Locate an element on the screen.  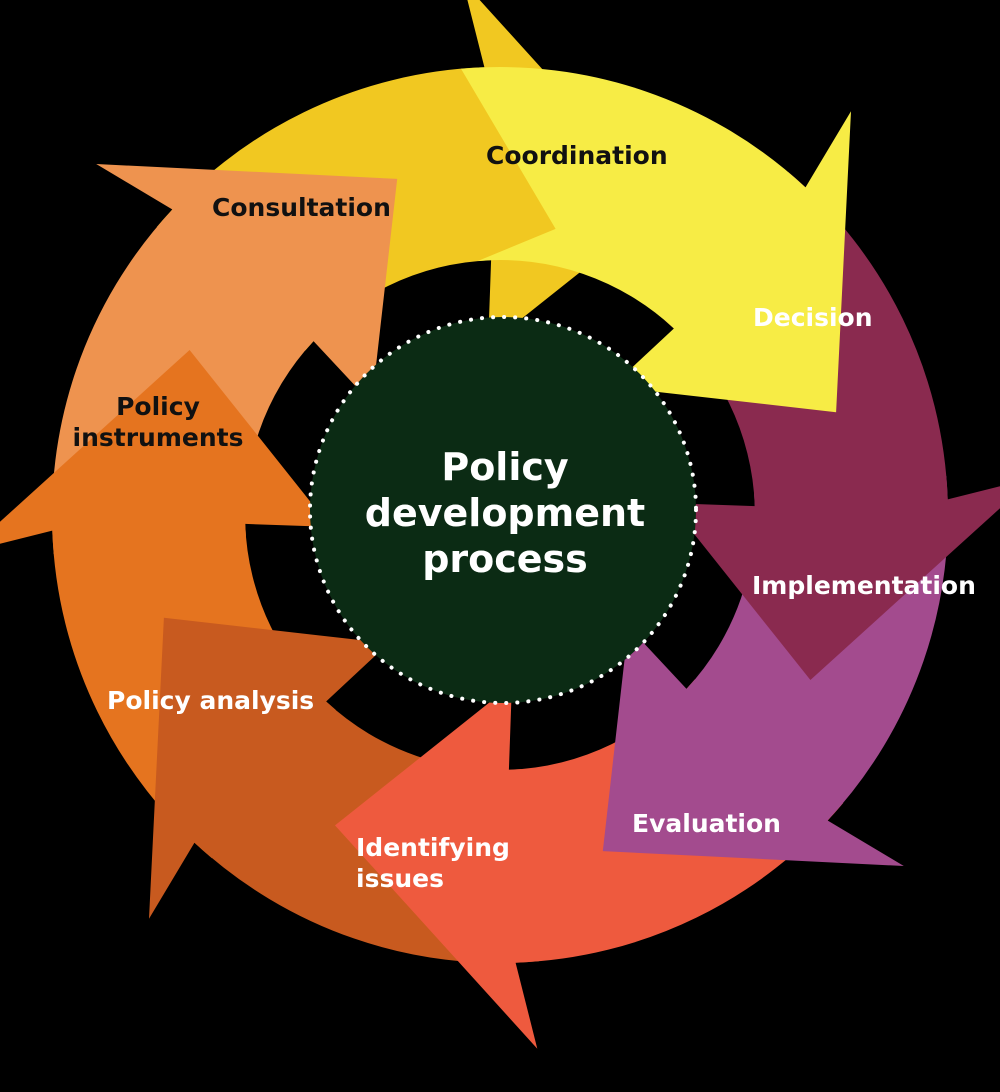
stage-label-line: Policy is located at coordinates (158, 406).